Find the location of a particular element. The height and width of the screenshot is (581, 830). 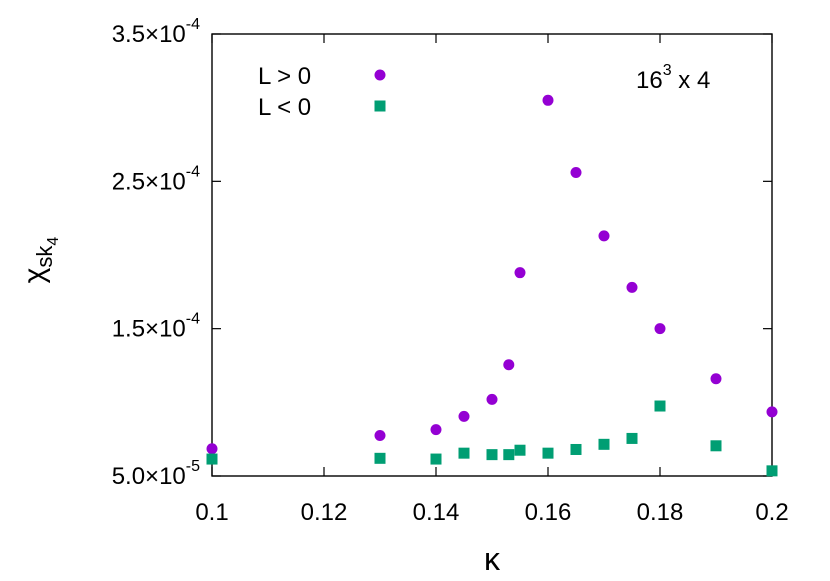

x-tick-label-5: 0.2 is located at coordinates (771, 512).